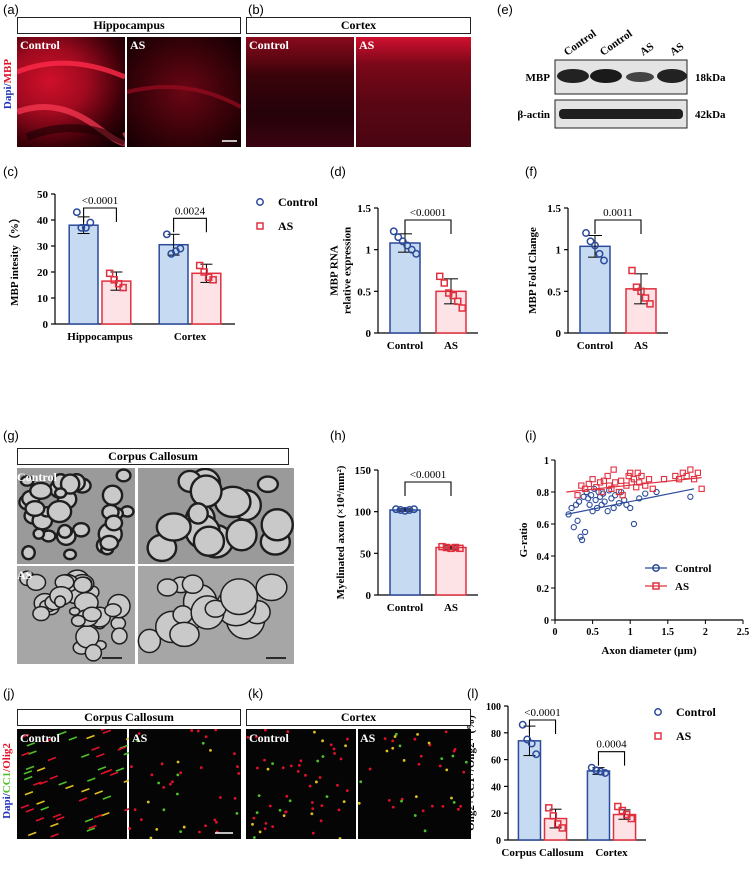  What do you see at coordinates (543, 557) in the screenshot?
I see `i-y-tick-label-2: 0.4` at bounding box center [543, 557].